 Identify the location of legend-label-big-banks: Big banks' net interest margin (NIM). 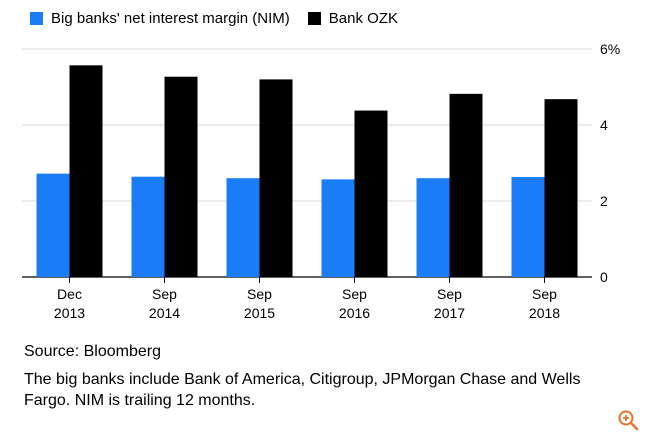
(170, 18).